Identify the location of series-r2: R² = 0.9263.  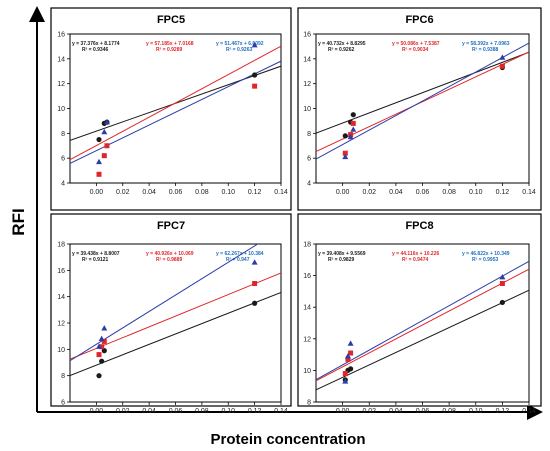
(239, 50).